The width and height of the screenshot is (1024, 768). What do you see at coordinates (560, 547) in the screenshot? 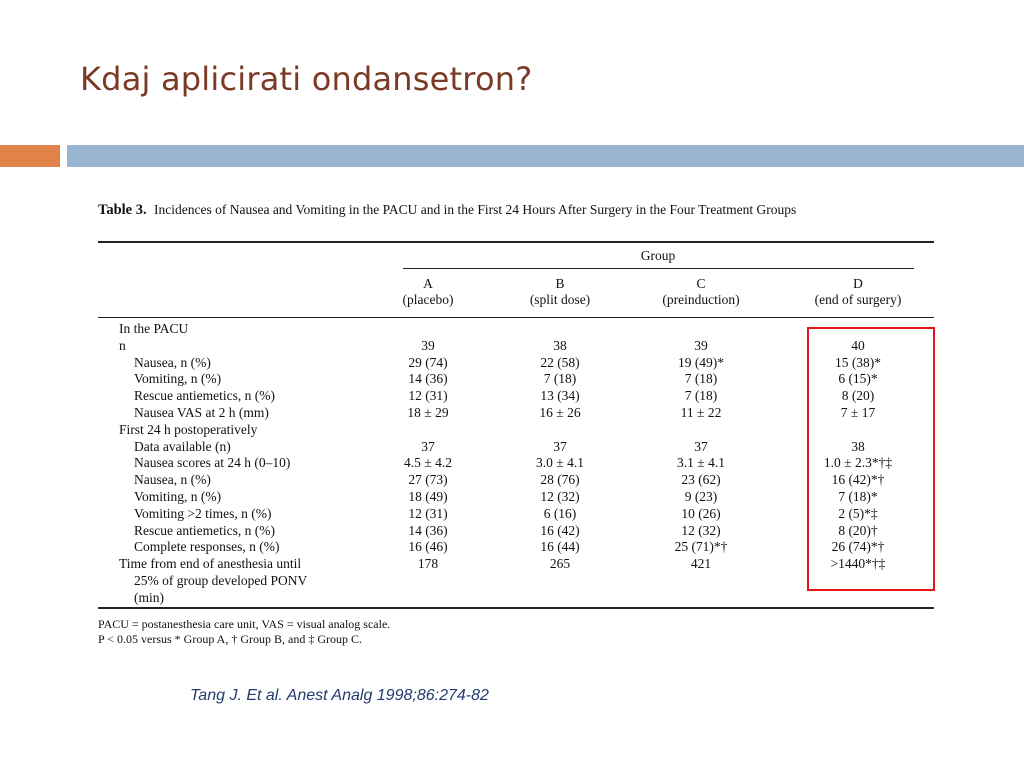
I see `table-cell: 16 (44)` at bounding box center [560, 547].